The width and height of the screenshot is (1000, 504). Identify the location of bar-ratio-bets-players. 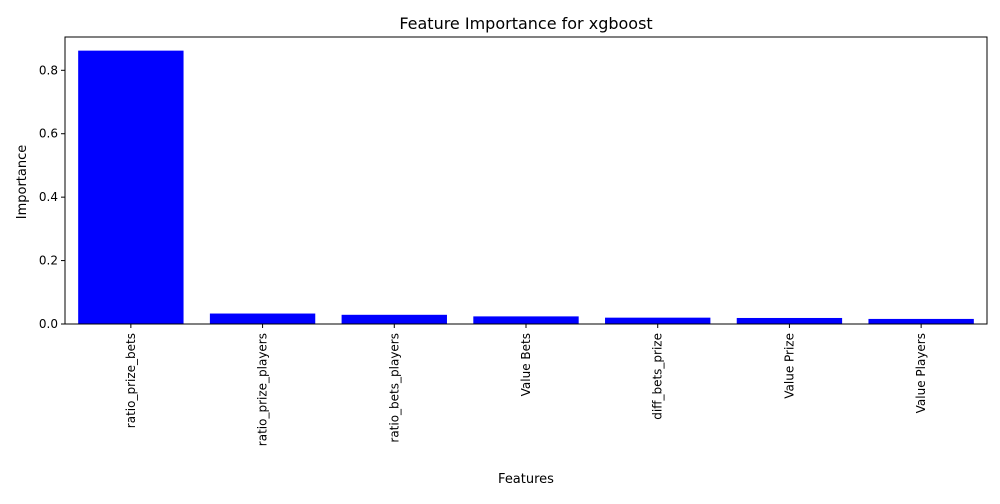
(394, 319).